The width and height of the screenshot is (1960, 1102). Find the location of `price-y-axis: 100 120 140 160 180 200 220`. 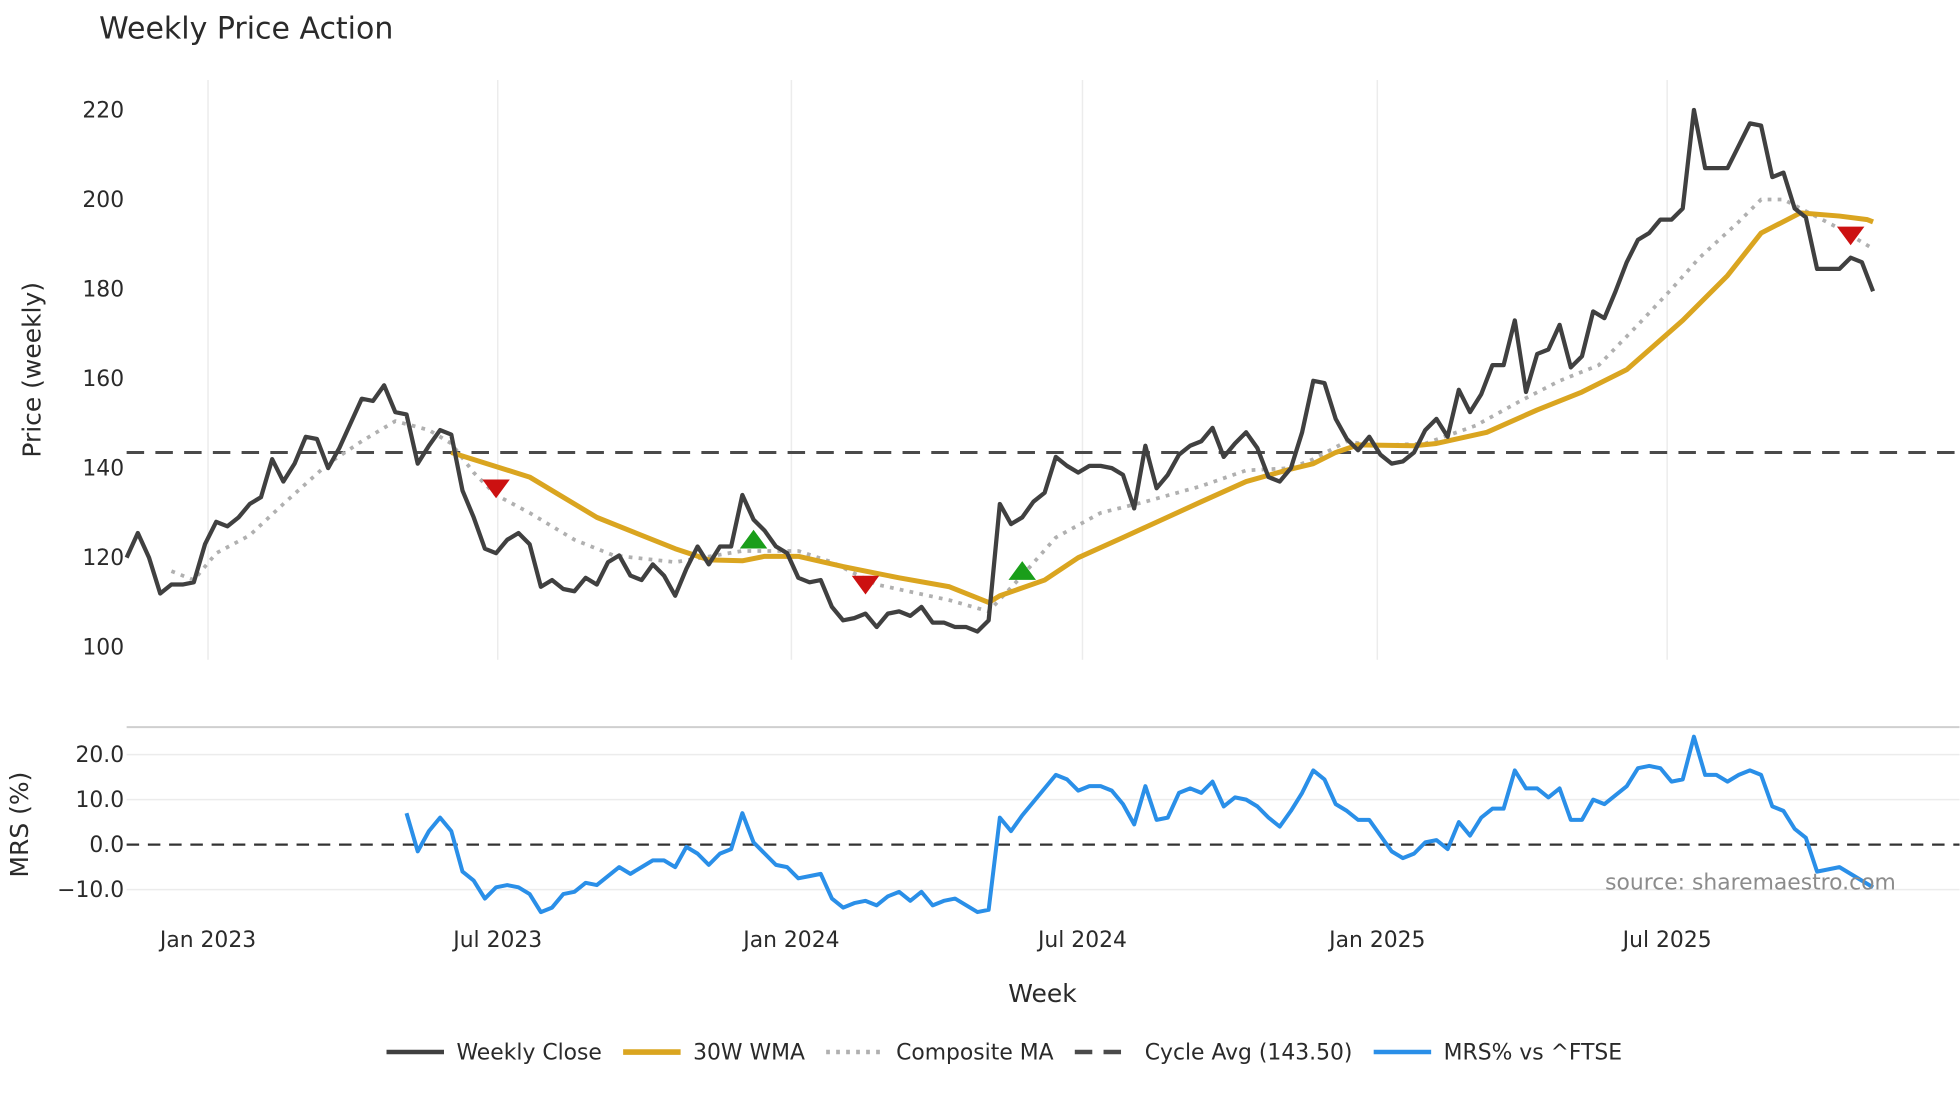

price-y-axis: 100 120 140 160 180 200 220 is located at coordinates (103, 379).